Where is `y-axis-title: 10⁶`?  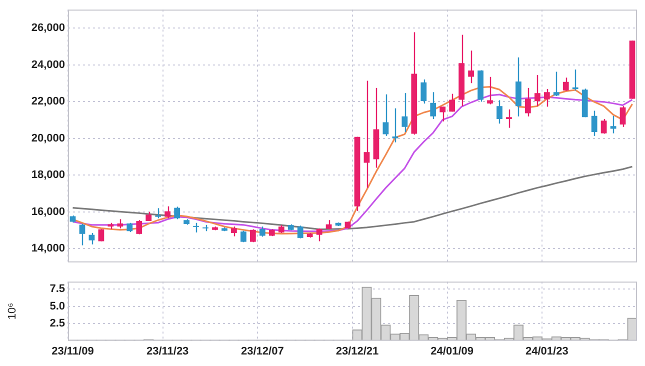 y-axis-title: 10⁶ is located at coordinates (12, 311).